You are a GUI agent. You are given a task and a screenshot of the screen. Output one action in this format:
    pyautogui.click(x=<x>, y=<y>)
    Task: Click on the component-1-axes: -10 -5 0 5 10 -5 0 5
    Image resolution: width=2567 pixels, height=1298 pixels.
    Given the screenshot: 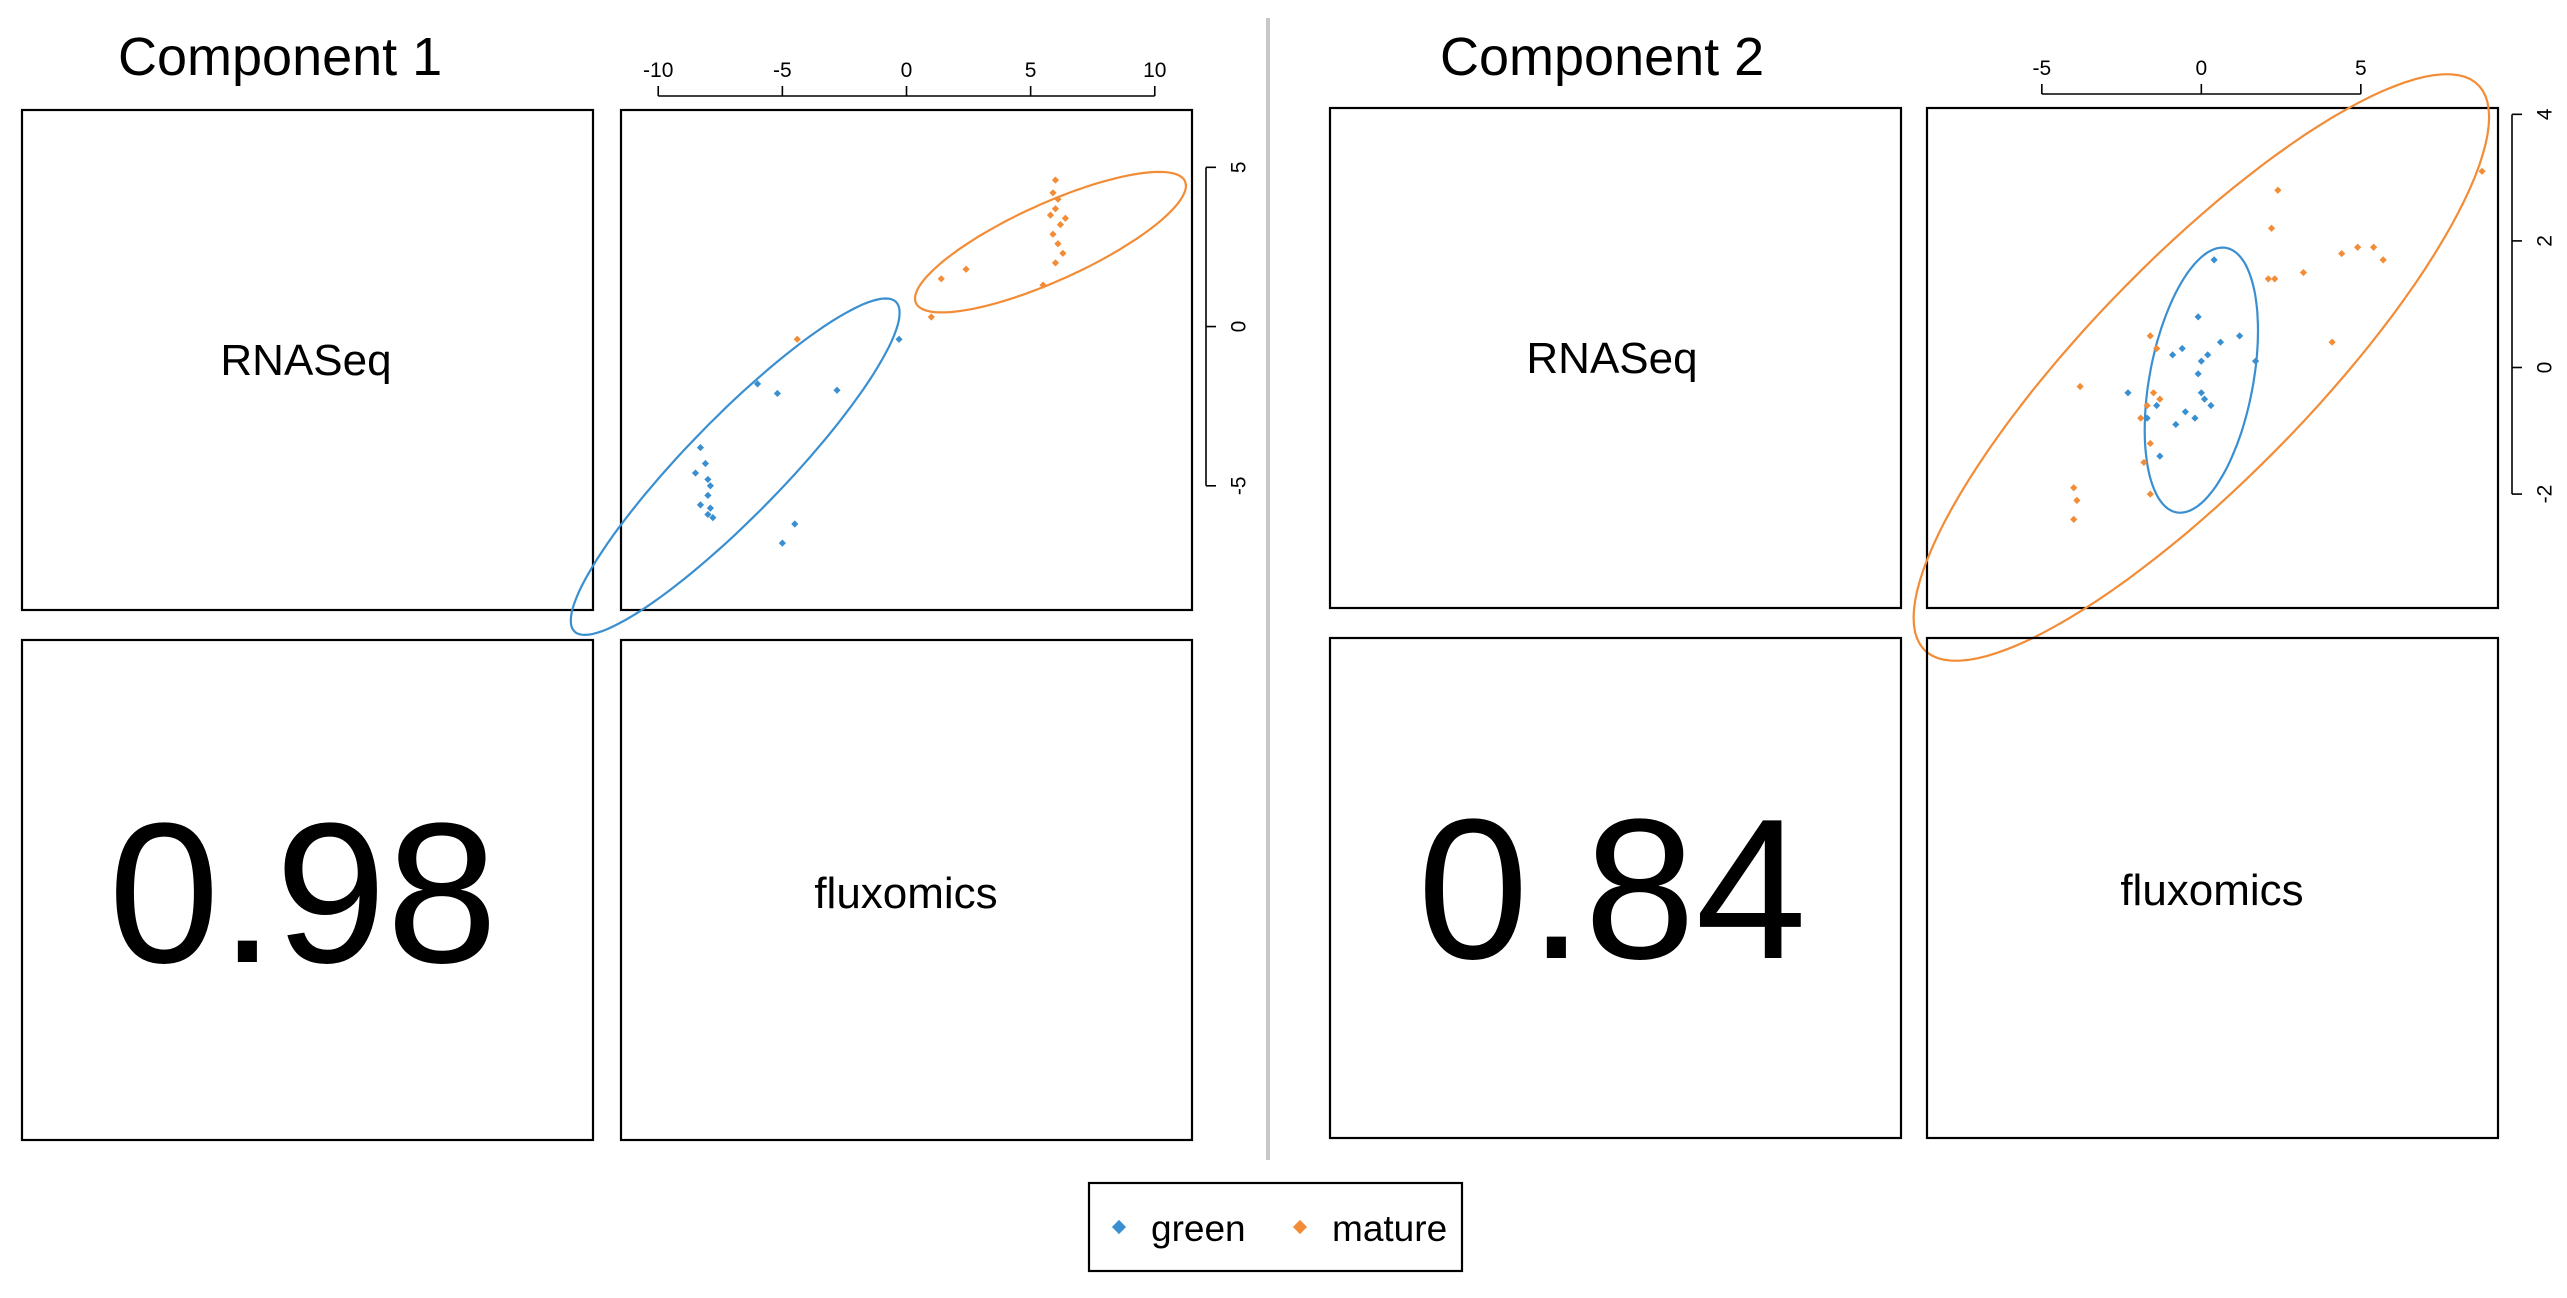 What is the action you would take?
    pyautogui.click(x=946, y=277)
    